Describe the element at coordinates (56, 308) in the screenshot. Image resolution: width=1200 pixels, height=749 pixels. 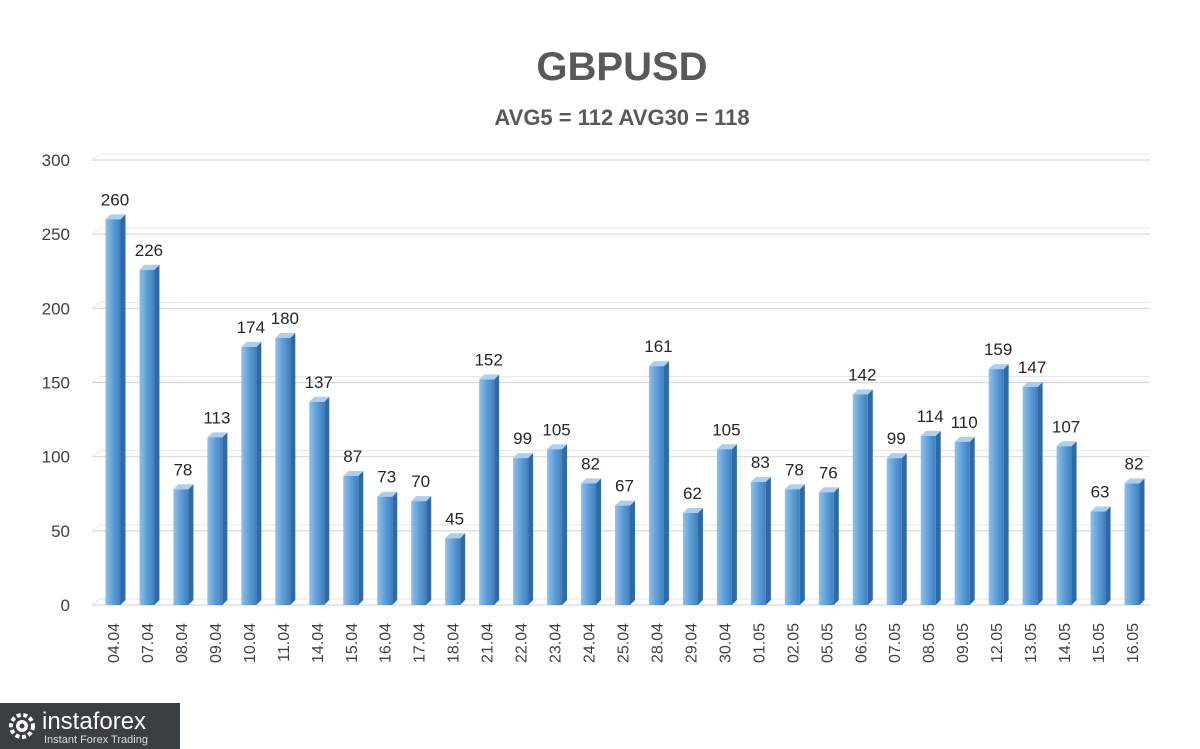
I see `y-tick-label: 200` at that location.